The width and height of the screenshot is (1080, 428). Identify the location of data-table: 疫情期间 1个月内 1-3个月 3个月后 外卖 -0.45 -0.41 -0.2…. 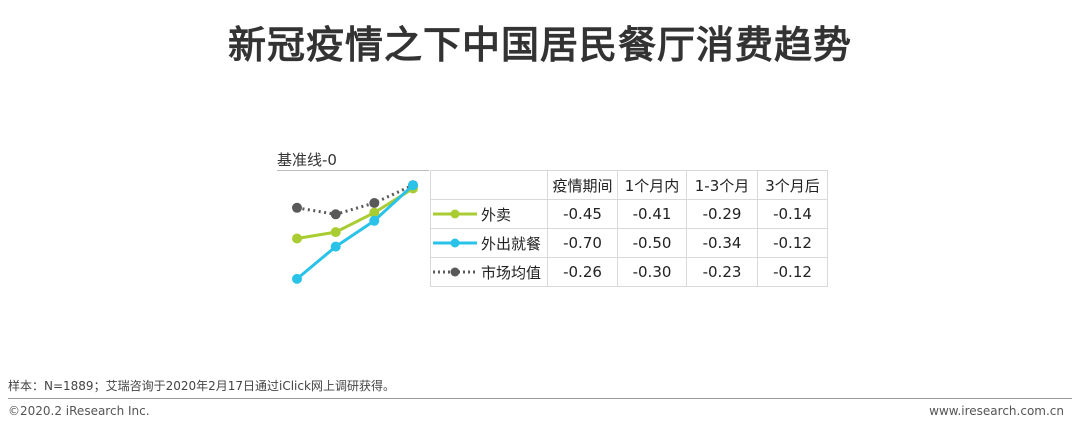
(629, 228).